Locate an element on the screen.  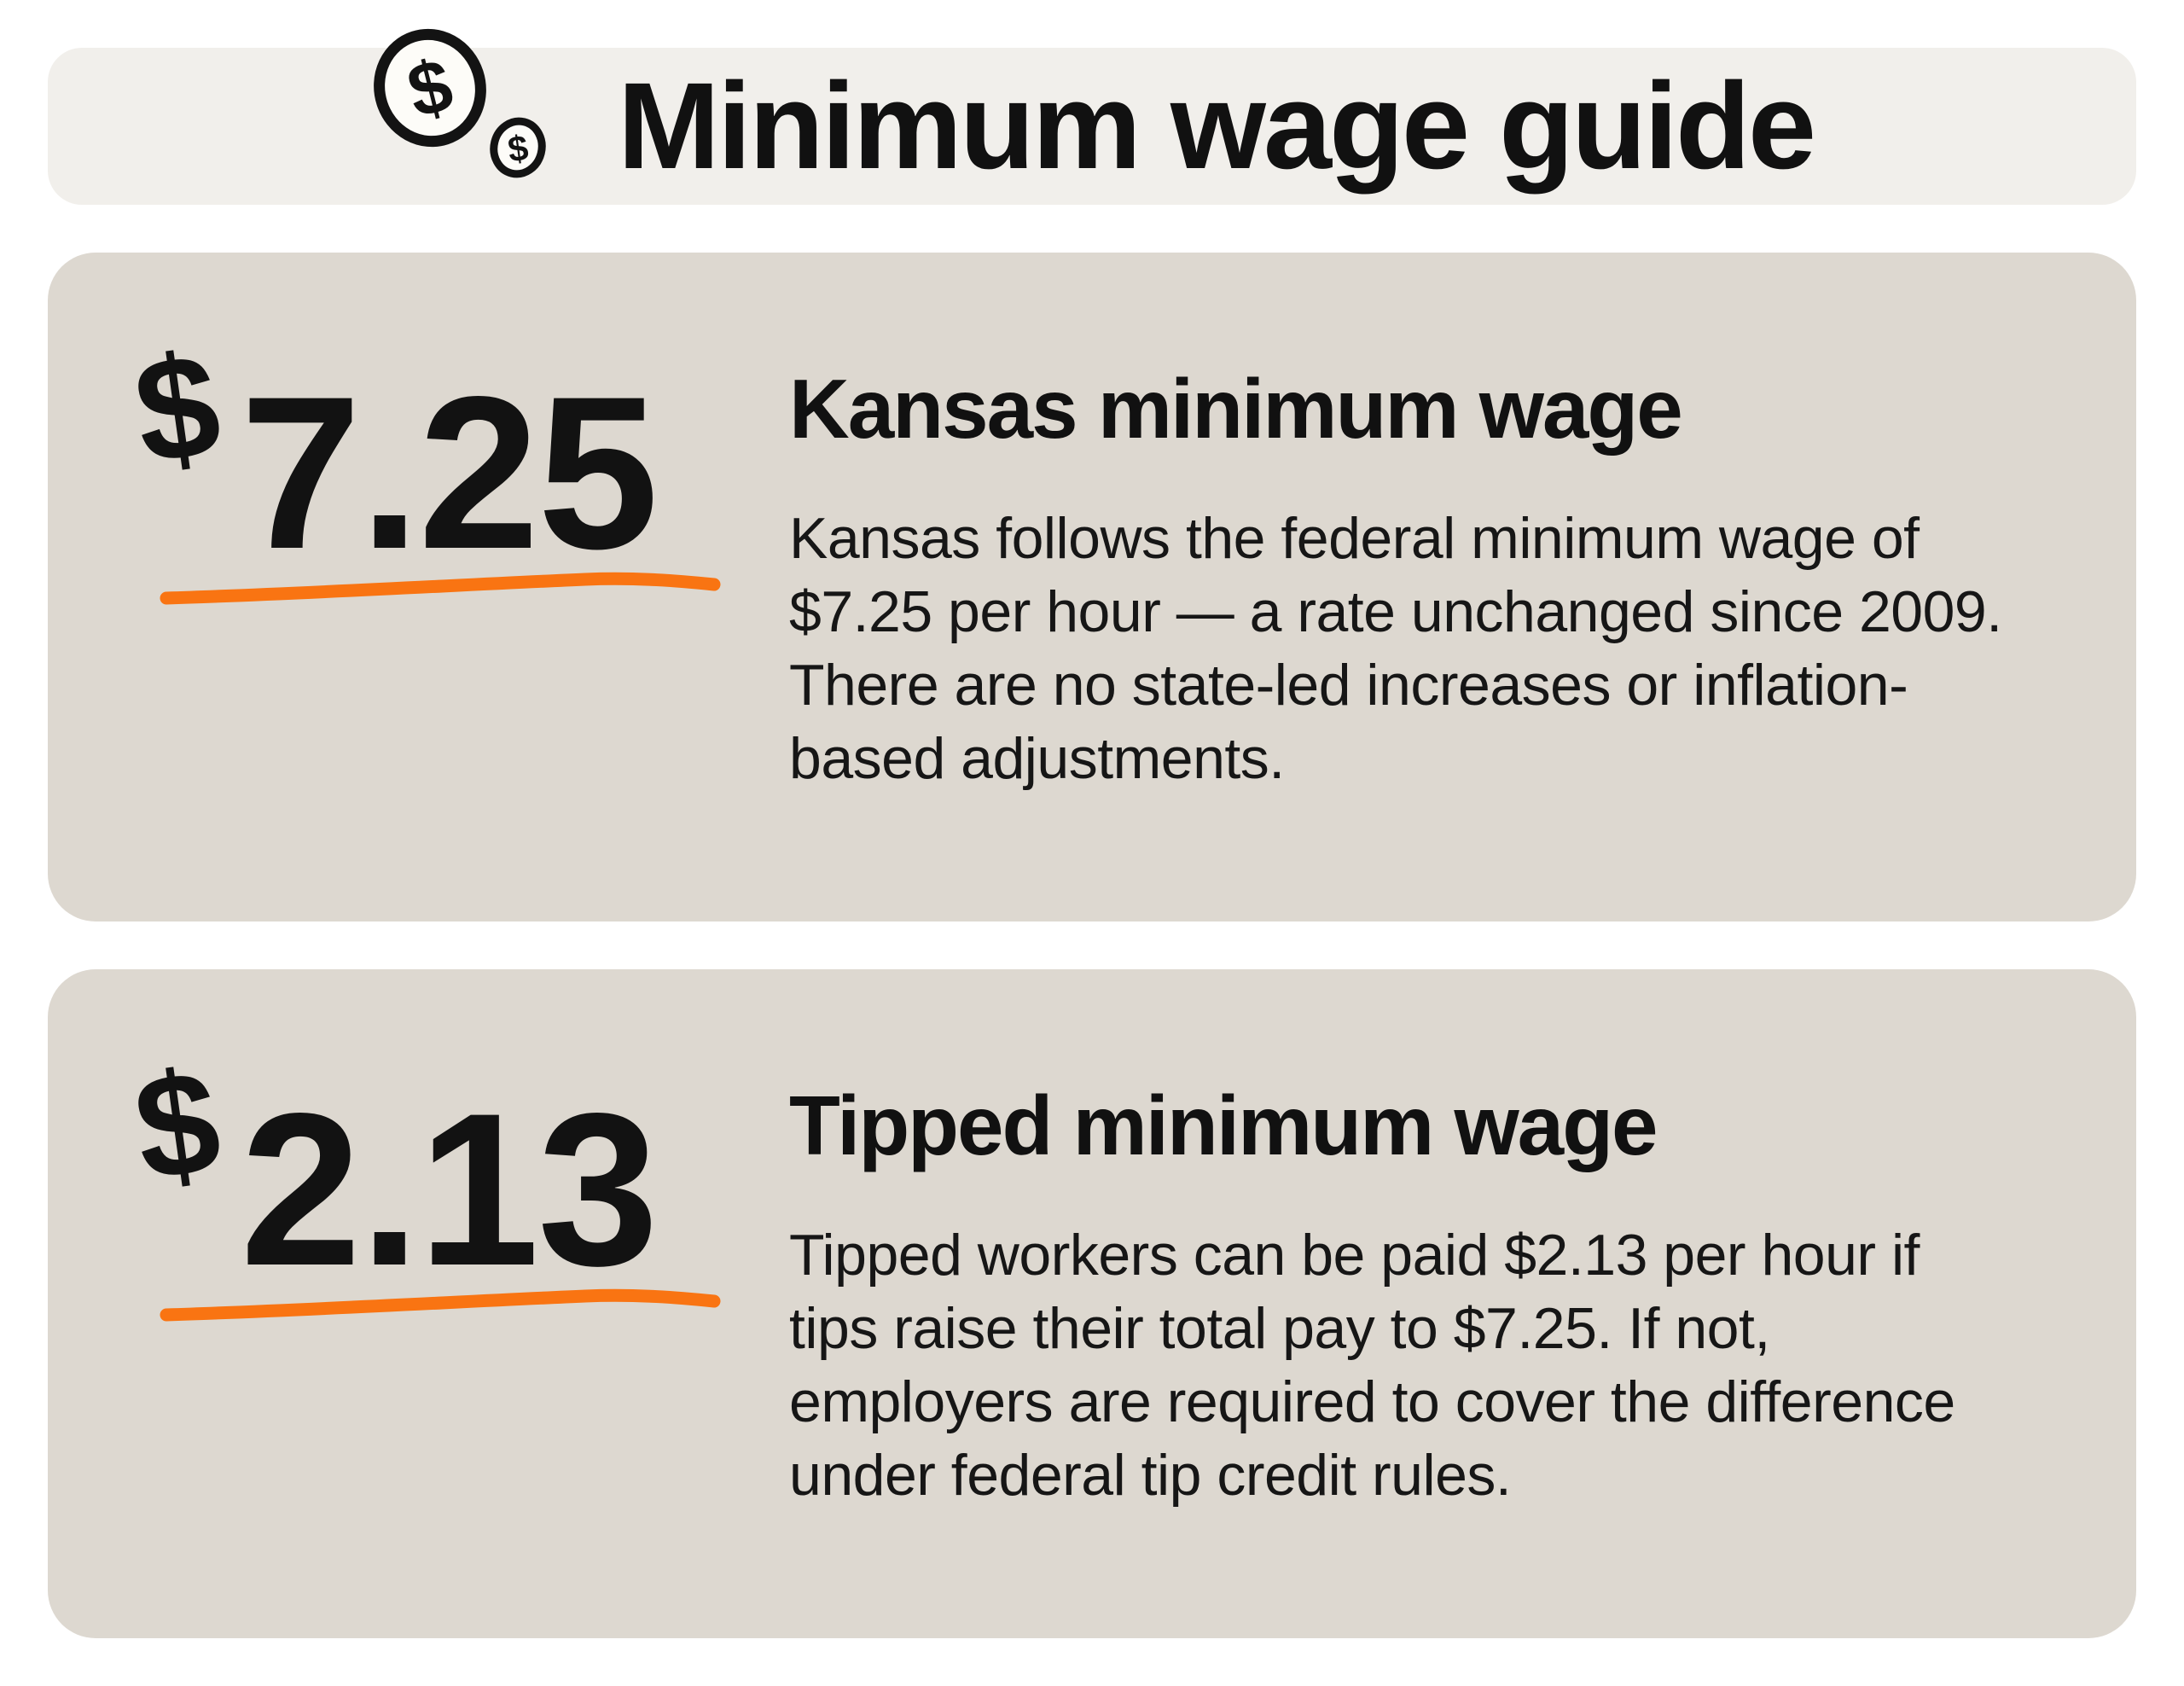
price-figure: $2.13 is located at coordinates (457, 1175).